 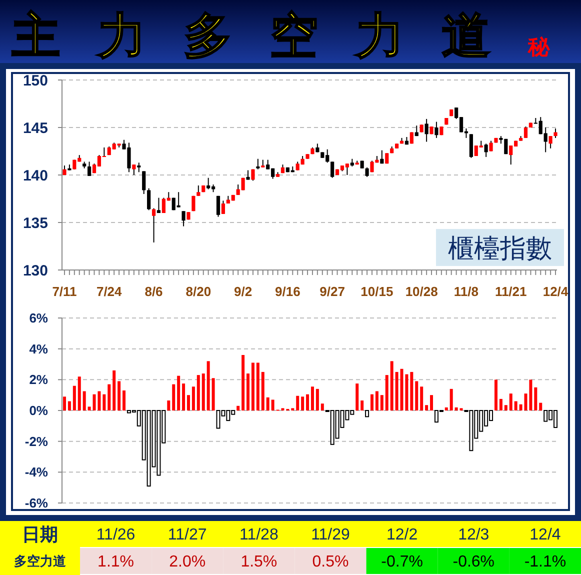 What do you see at coordinates (36, 472) in the screenshot?
I see `y-tick-label: -4%` at bounding box center [36, 472].